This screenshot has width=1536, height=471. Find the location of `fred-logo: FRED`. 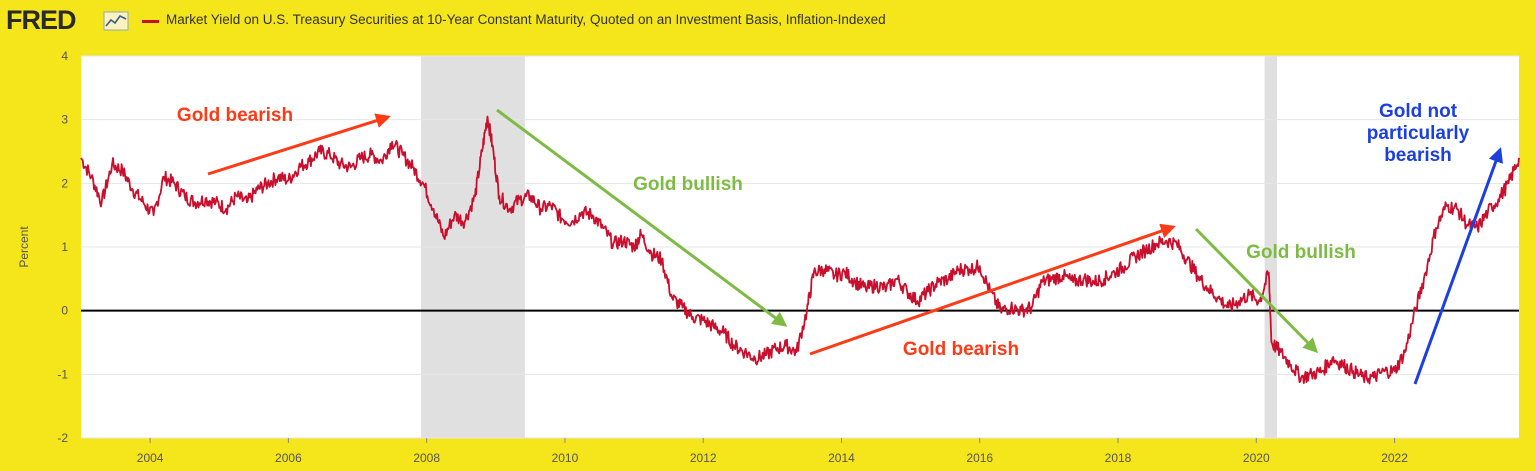

fred-logo: FRED is located at coordinates (41, 20).